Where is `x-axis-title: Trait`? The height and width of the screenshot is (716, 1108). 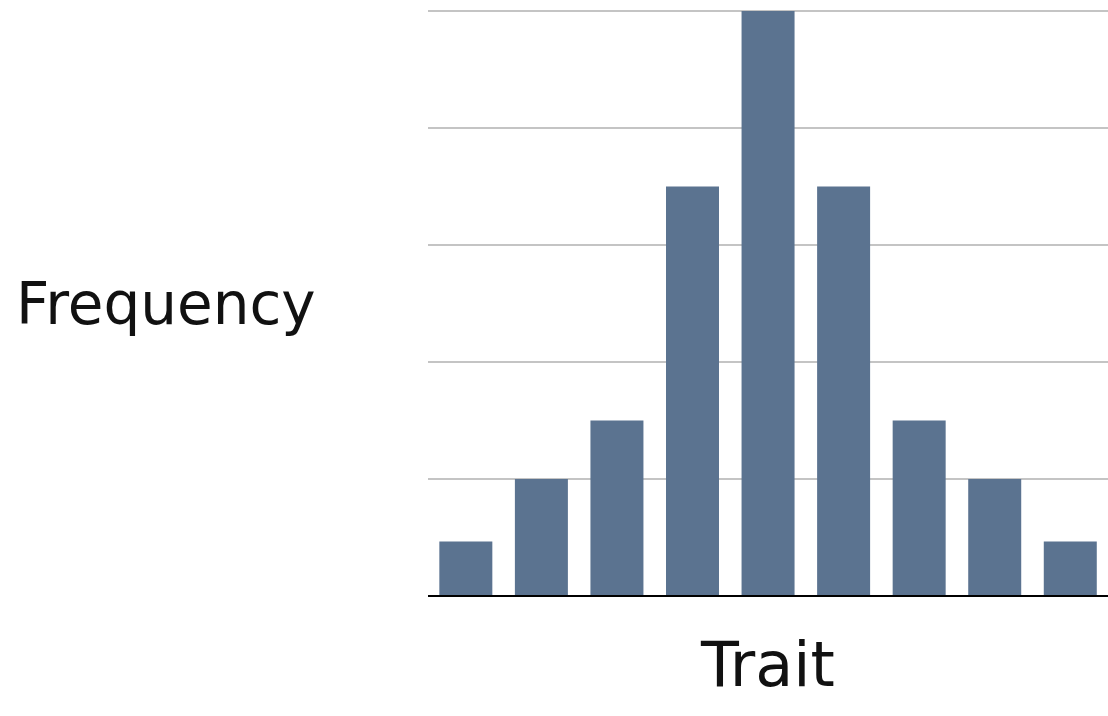
x-axis-title: Trait is located at coordinates (767, 664).